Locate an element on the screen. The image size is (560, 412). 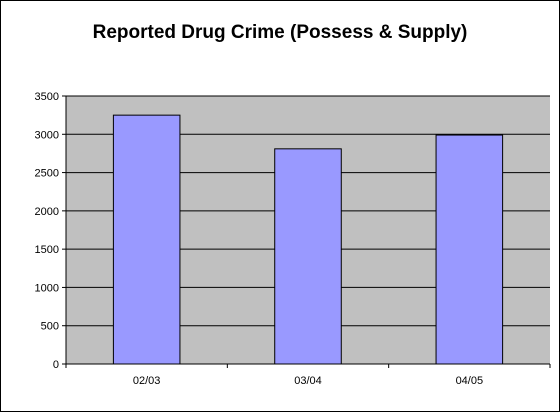
y-tick-label: 500 is located at coordinates (50, 327).